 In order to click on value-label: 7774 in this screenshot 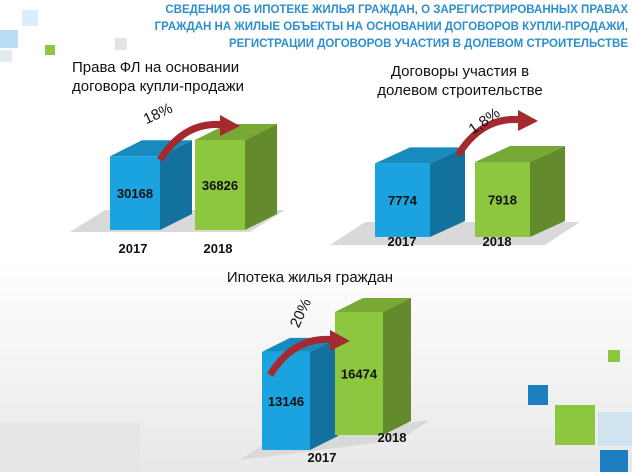, I will do `click(403, 200)`.